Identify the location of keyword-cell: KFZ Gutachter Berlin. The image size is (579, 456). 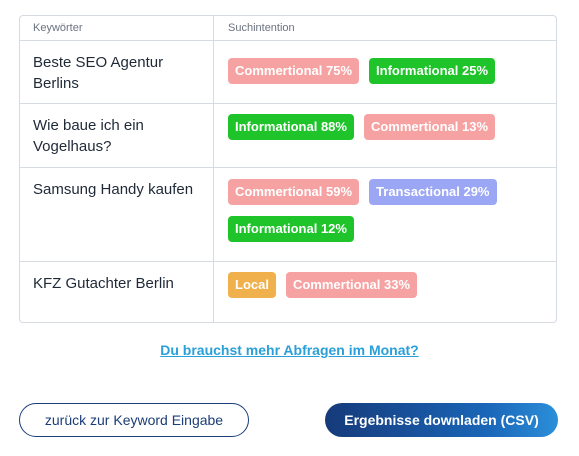
(117, 292).